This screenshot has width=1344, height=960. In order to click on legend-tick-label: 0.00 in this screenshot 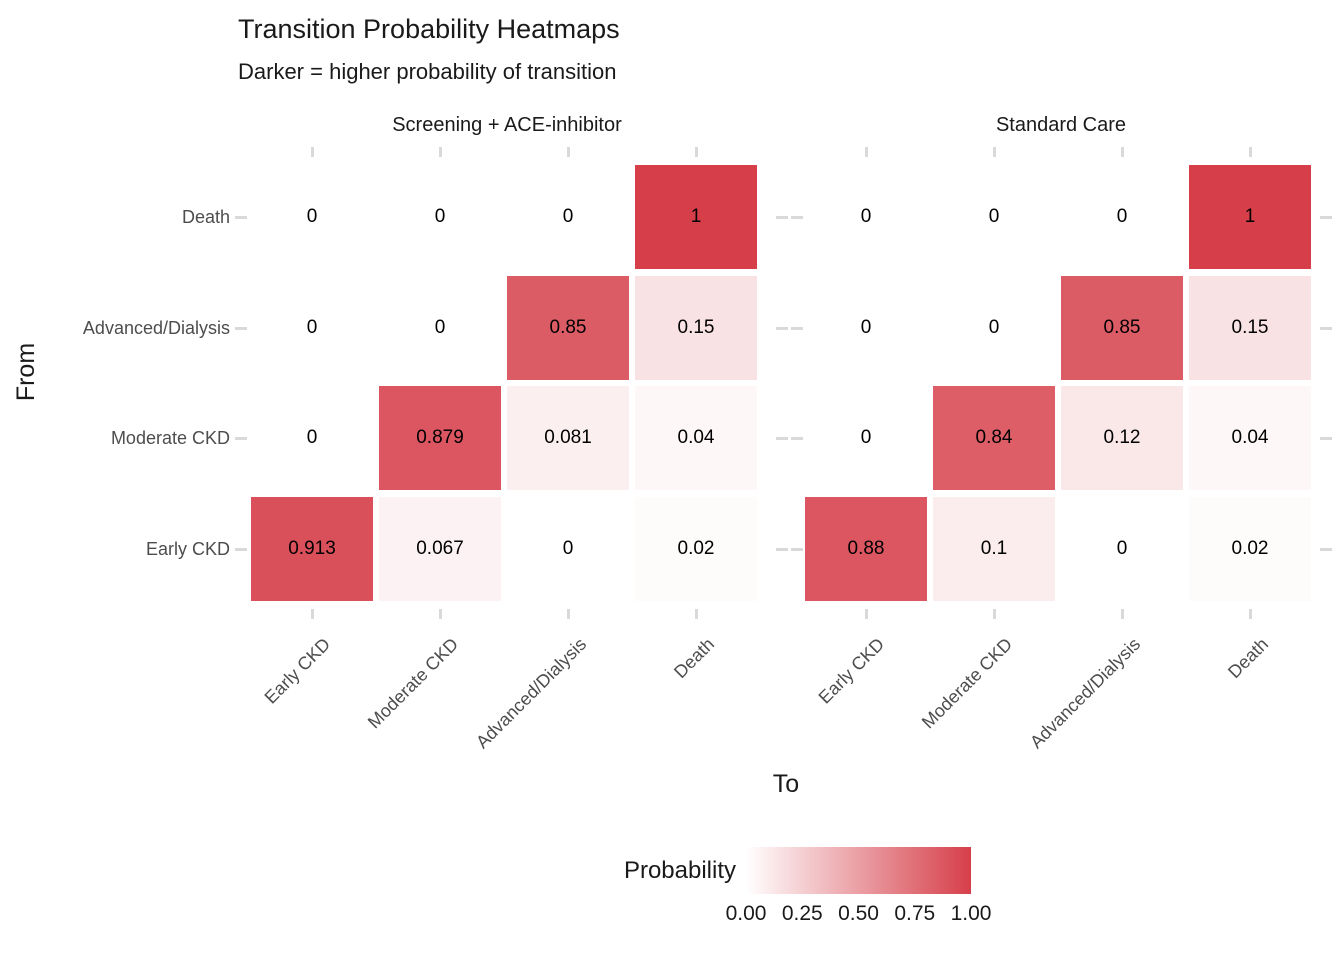, I will do `click(746, 913)`.